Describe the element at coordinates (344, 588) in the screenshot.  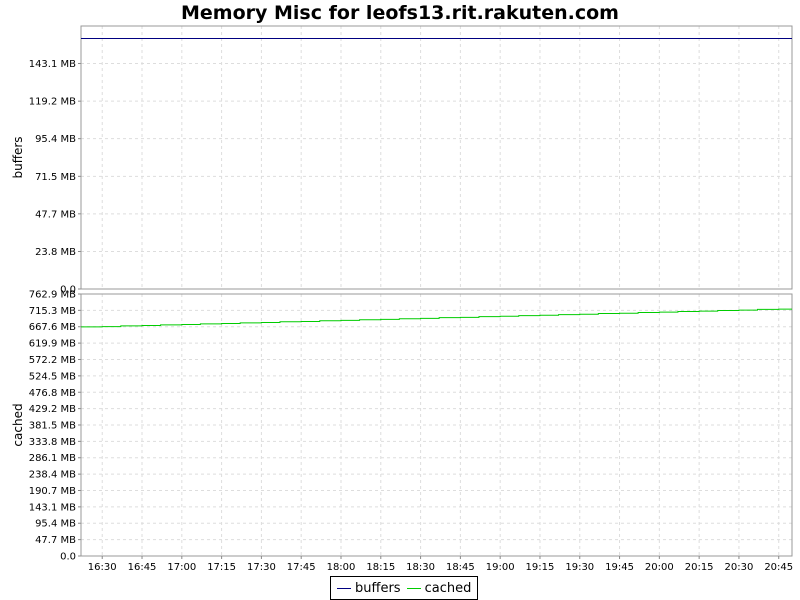
I see `legend-swatch-buffers` at that location.